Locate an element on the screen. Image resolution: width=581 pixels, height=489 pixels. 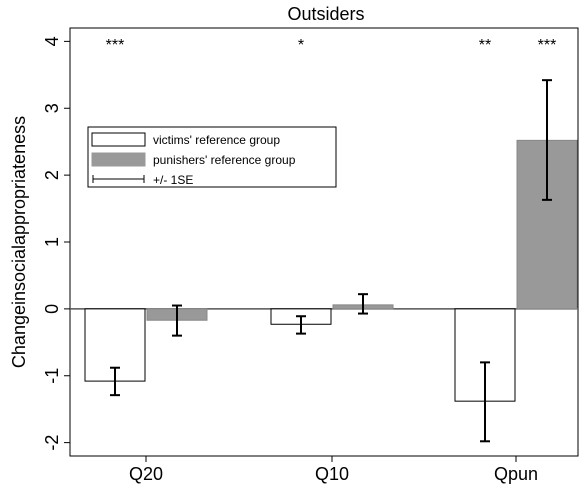
y-tick-label: -2 is located at coordinates (52, 443).